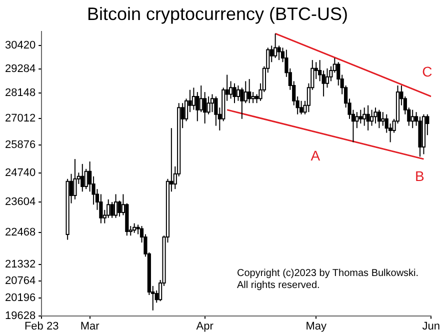 This screenshot has height=334, width=441. Describe the element at coordinates (205, 326) in the screenshot. I see `x-tick-label: Apr` at that location.